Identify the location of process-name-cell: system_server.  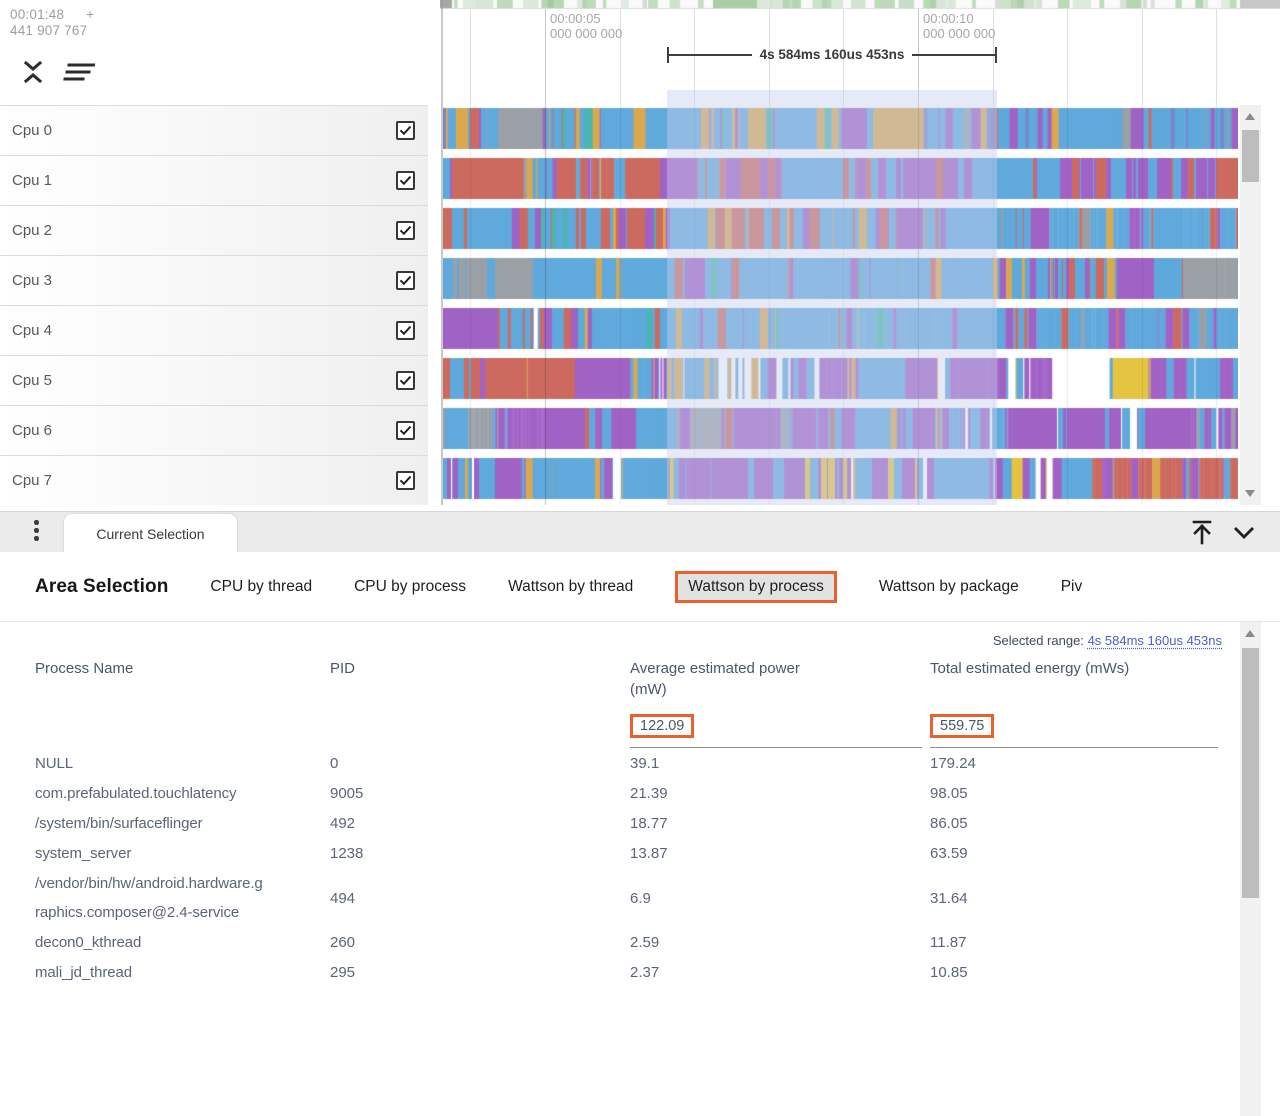
(83, 853).